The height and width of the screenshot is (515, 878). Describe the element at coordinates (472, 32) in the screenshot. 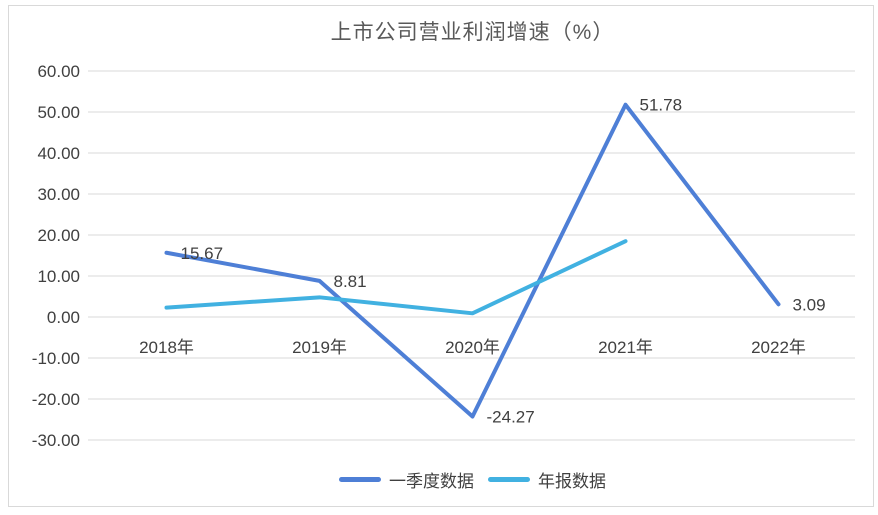

I see `chart-title: 上市公司营业利润增速（%）` at that location.